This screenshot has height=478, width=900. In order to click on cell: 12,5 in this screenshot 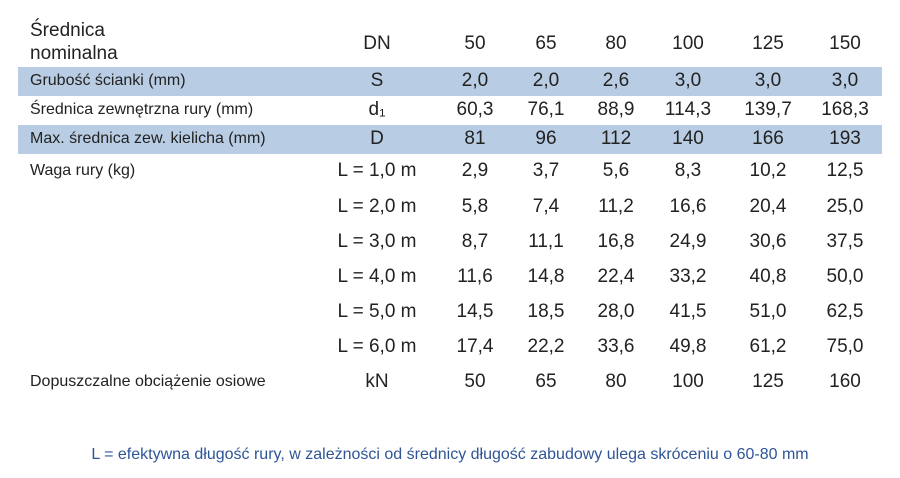, I will do `click(845, 170)`.